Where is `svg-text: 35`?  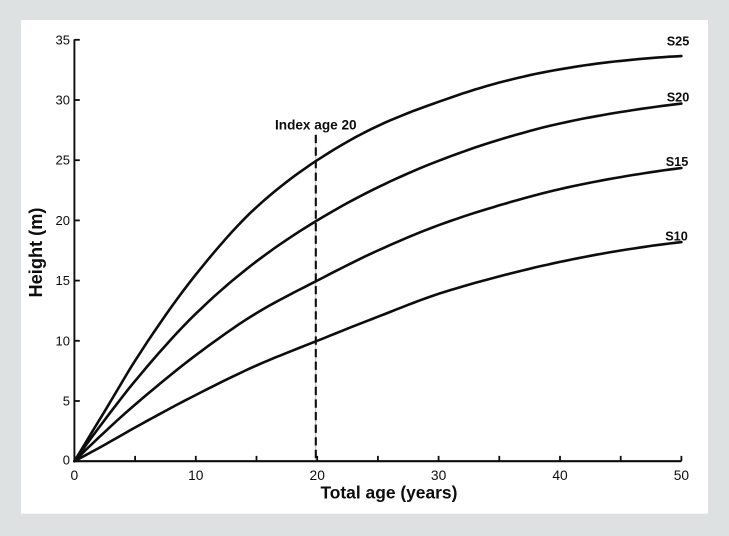
svg-text: 35 is located at coordinates (63, 39).